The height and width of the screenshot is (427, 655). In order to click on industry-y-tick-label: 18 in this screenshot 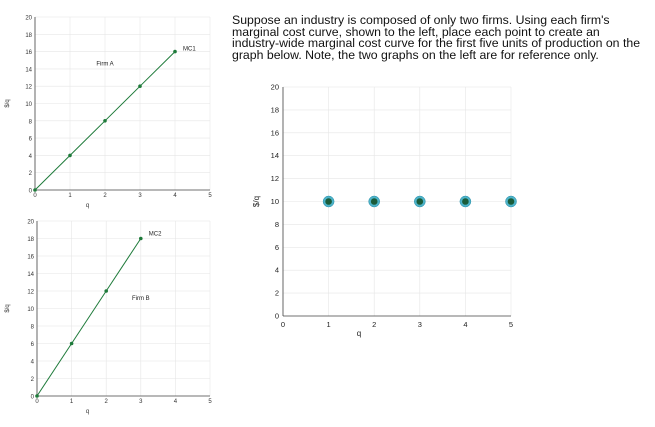, I will do `click(275, 109)`.